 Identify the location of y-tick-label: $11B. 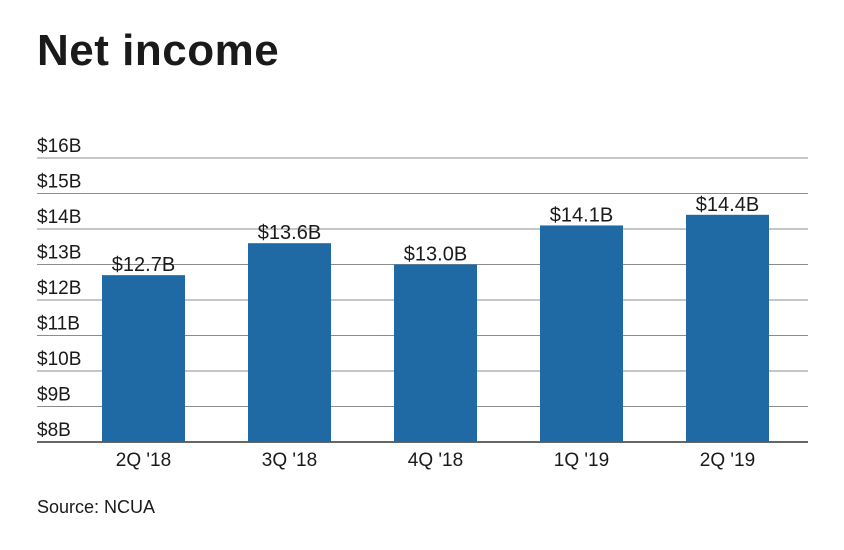
(58, 324).